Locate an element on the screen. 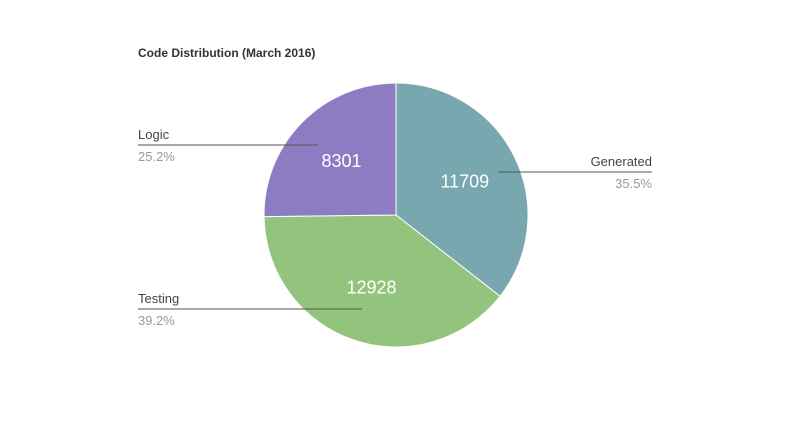 The height and width of the screenshot is (428, 790). slice-value-label-testing: 12928 is located at coordinates (372, 288).